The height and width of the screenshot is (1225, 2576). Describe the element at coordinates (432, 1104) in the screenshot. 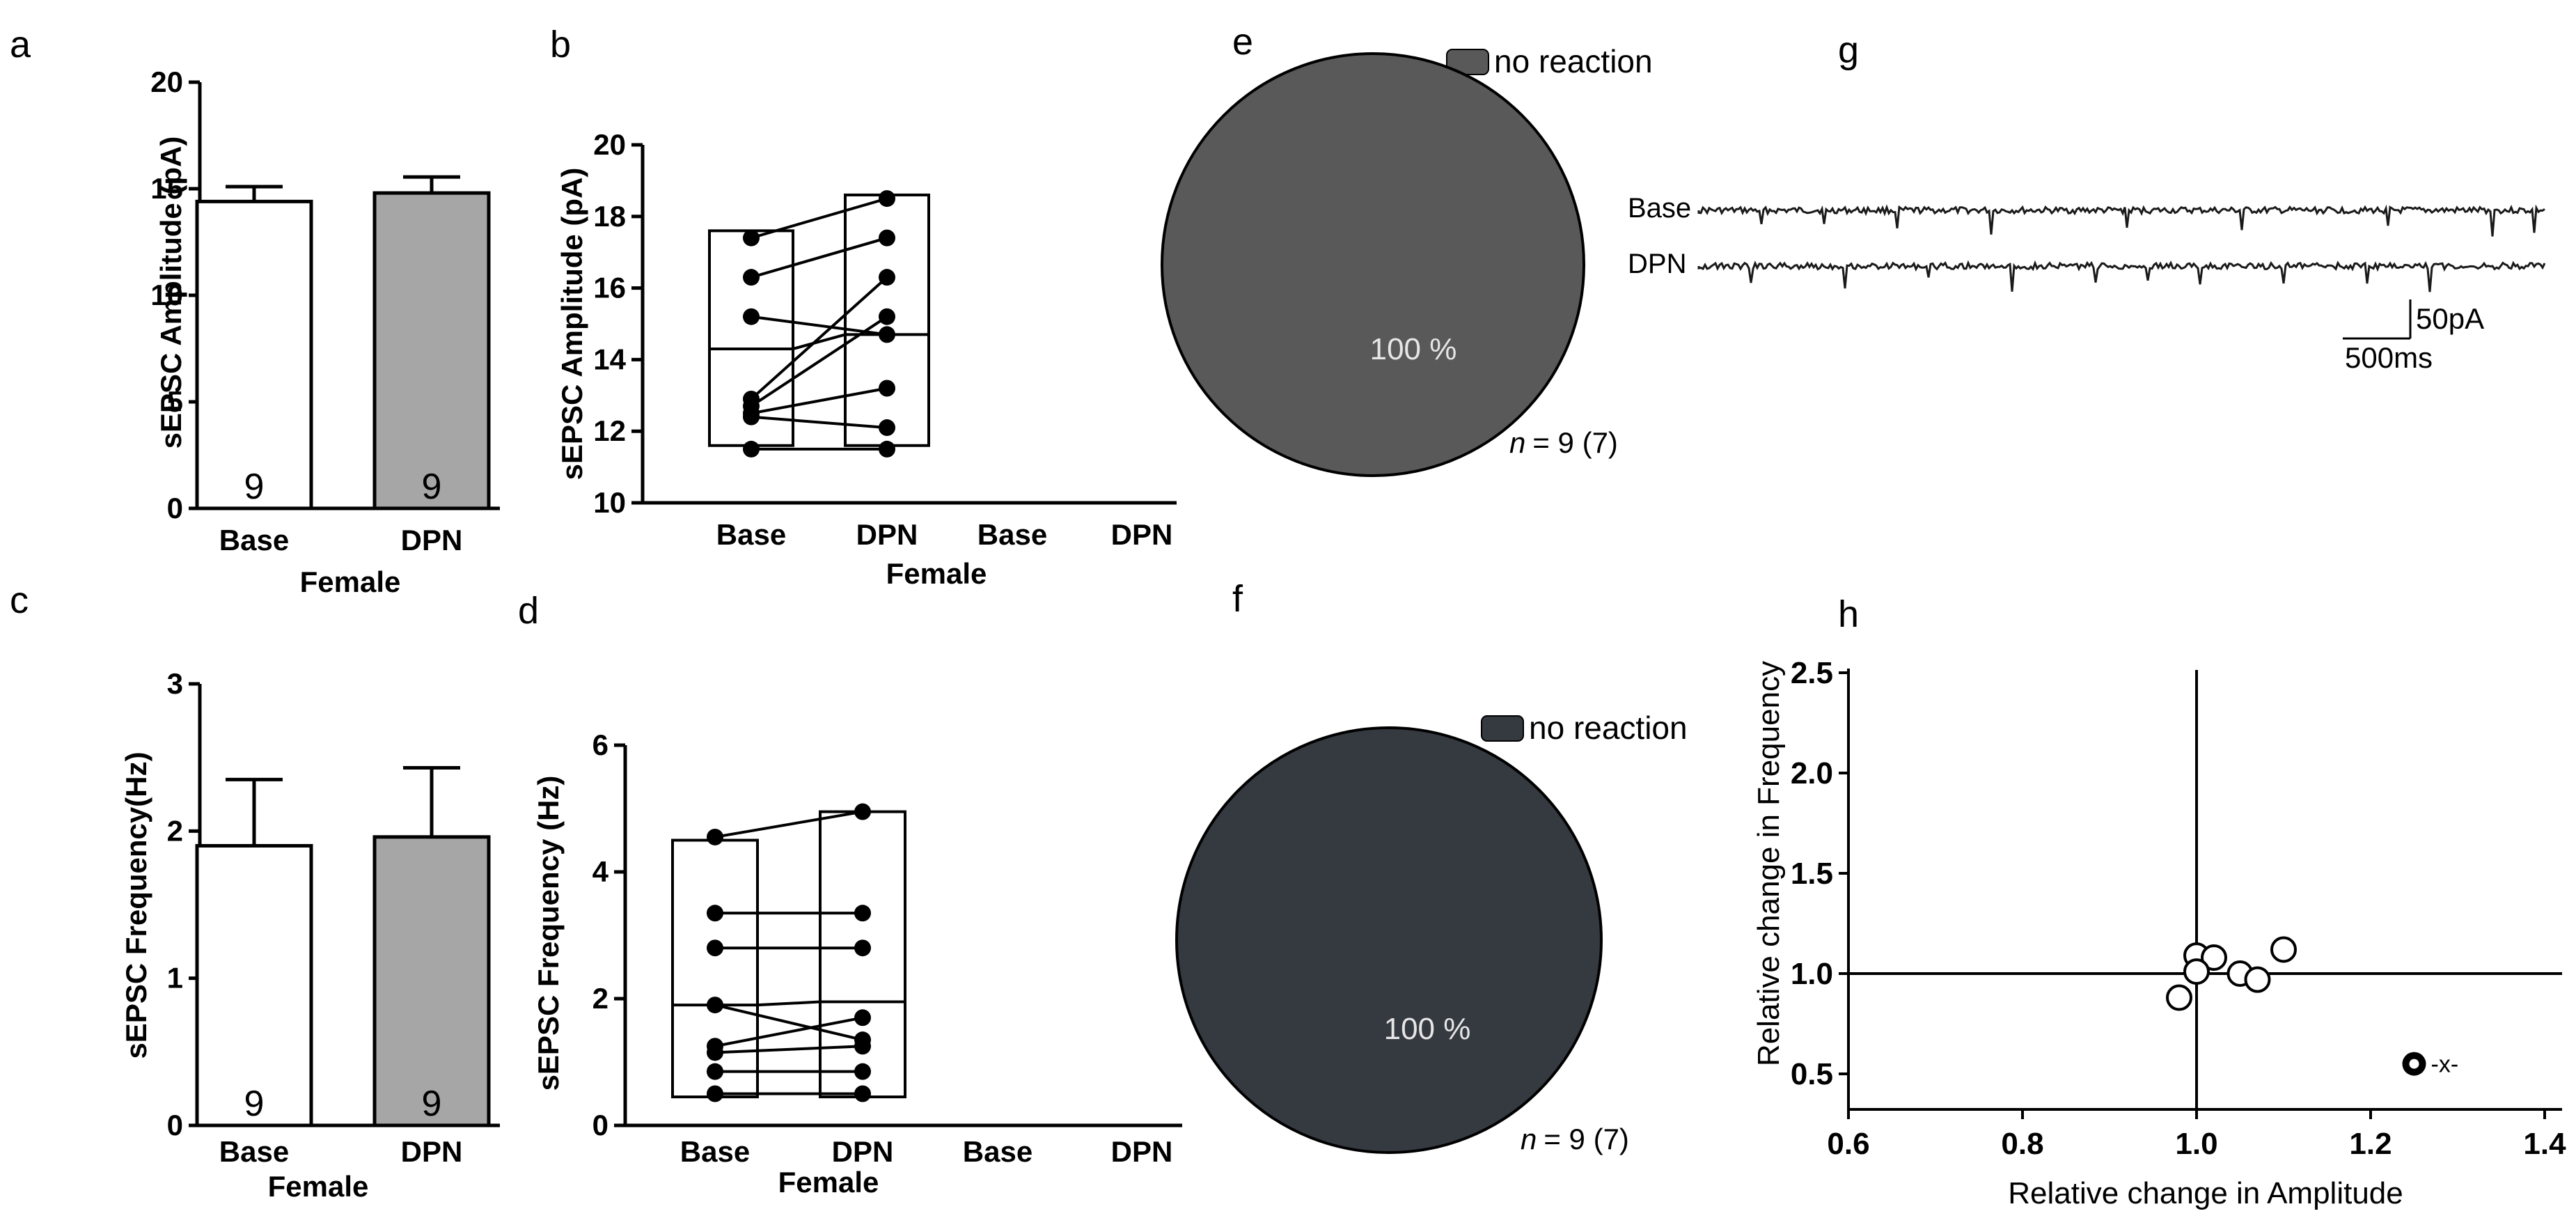

I see `c-n-label-1: 9` at that location.